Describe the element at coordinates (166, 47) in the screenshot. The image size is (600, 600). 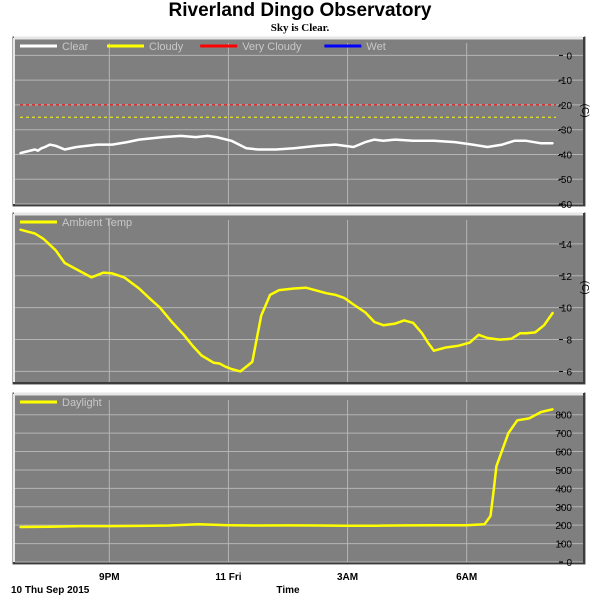
I see `legend-sky-label-1: Cloudy` at that location.